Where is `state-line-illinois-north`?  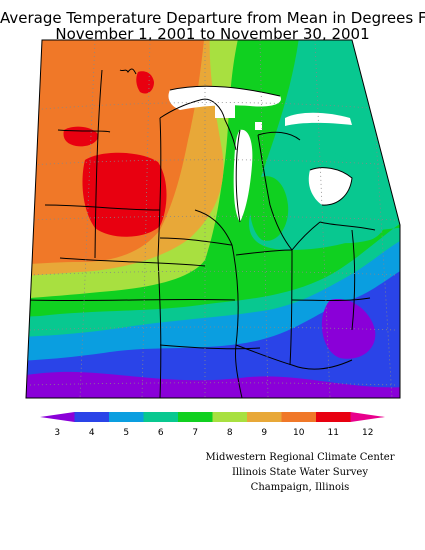
state-line-illinois-north is located at coordinates (264, 252).